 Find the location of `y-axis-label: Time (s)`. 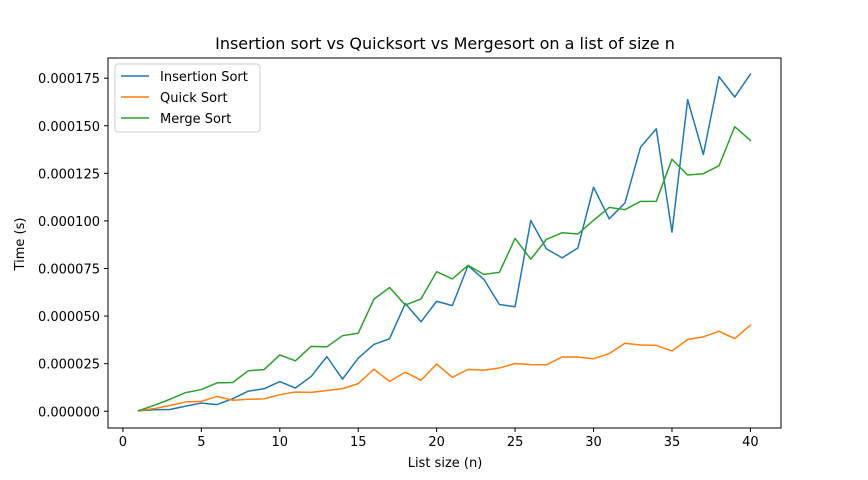

y-axis-label: Time (s) is located at coordinates (20, 245).